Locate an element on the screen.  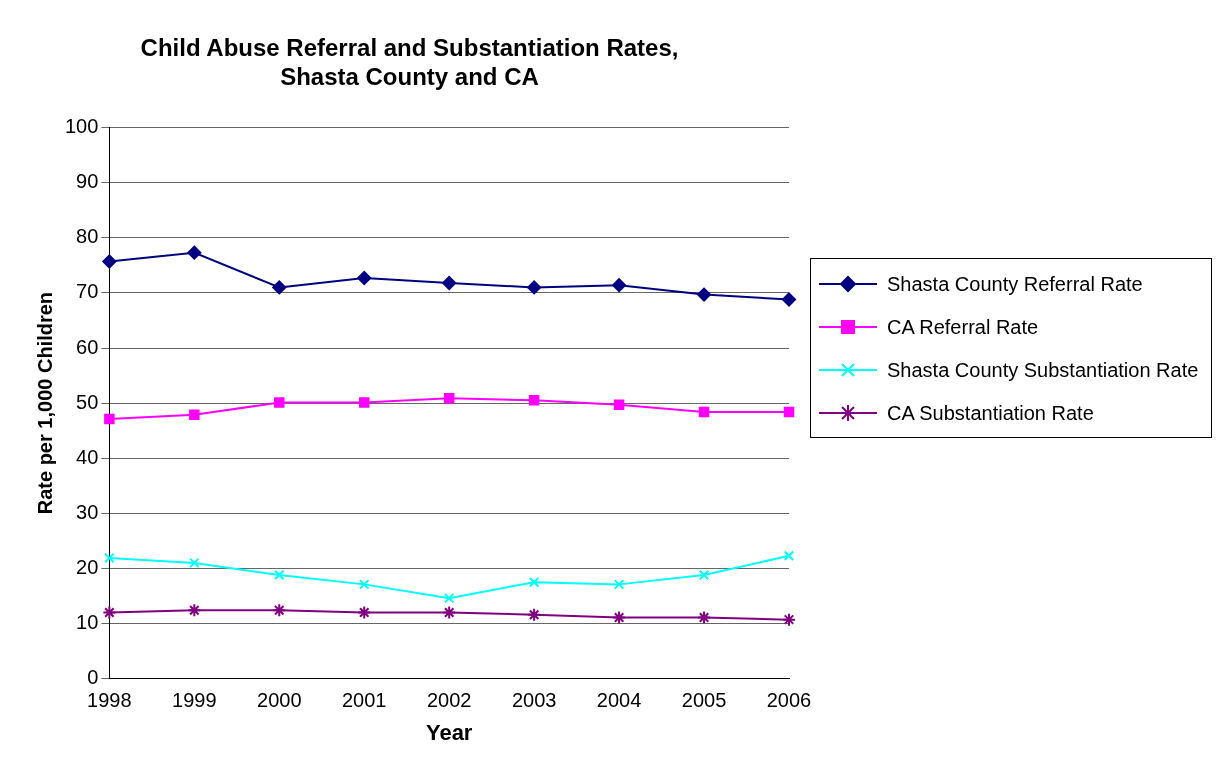
y-tick-label: 40 is located at coordinates (87, 456).